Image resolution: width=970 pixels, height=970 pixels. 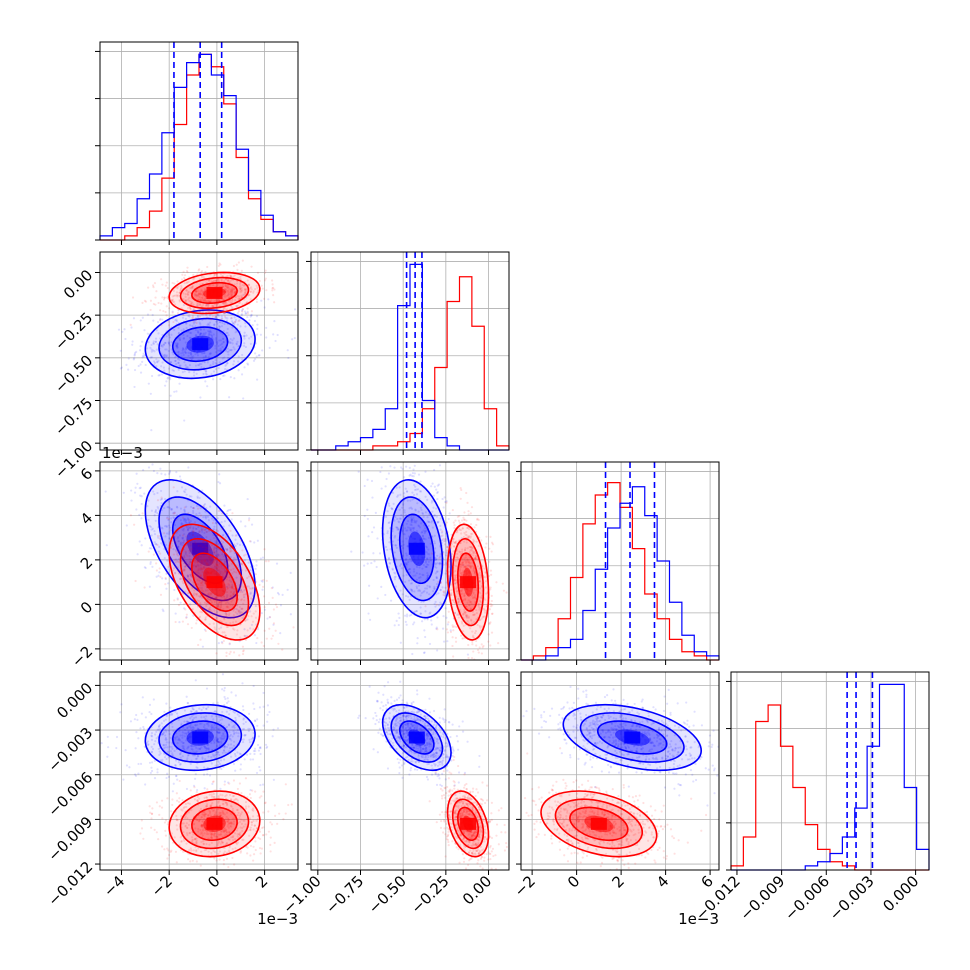 I want to click on density-core, so click(x=468, y=582).